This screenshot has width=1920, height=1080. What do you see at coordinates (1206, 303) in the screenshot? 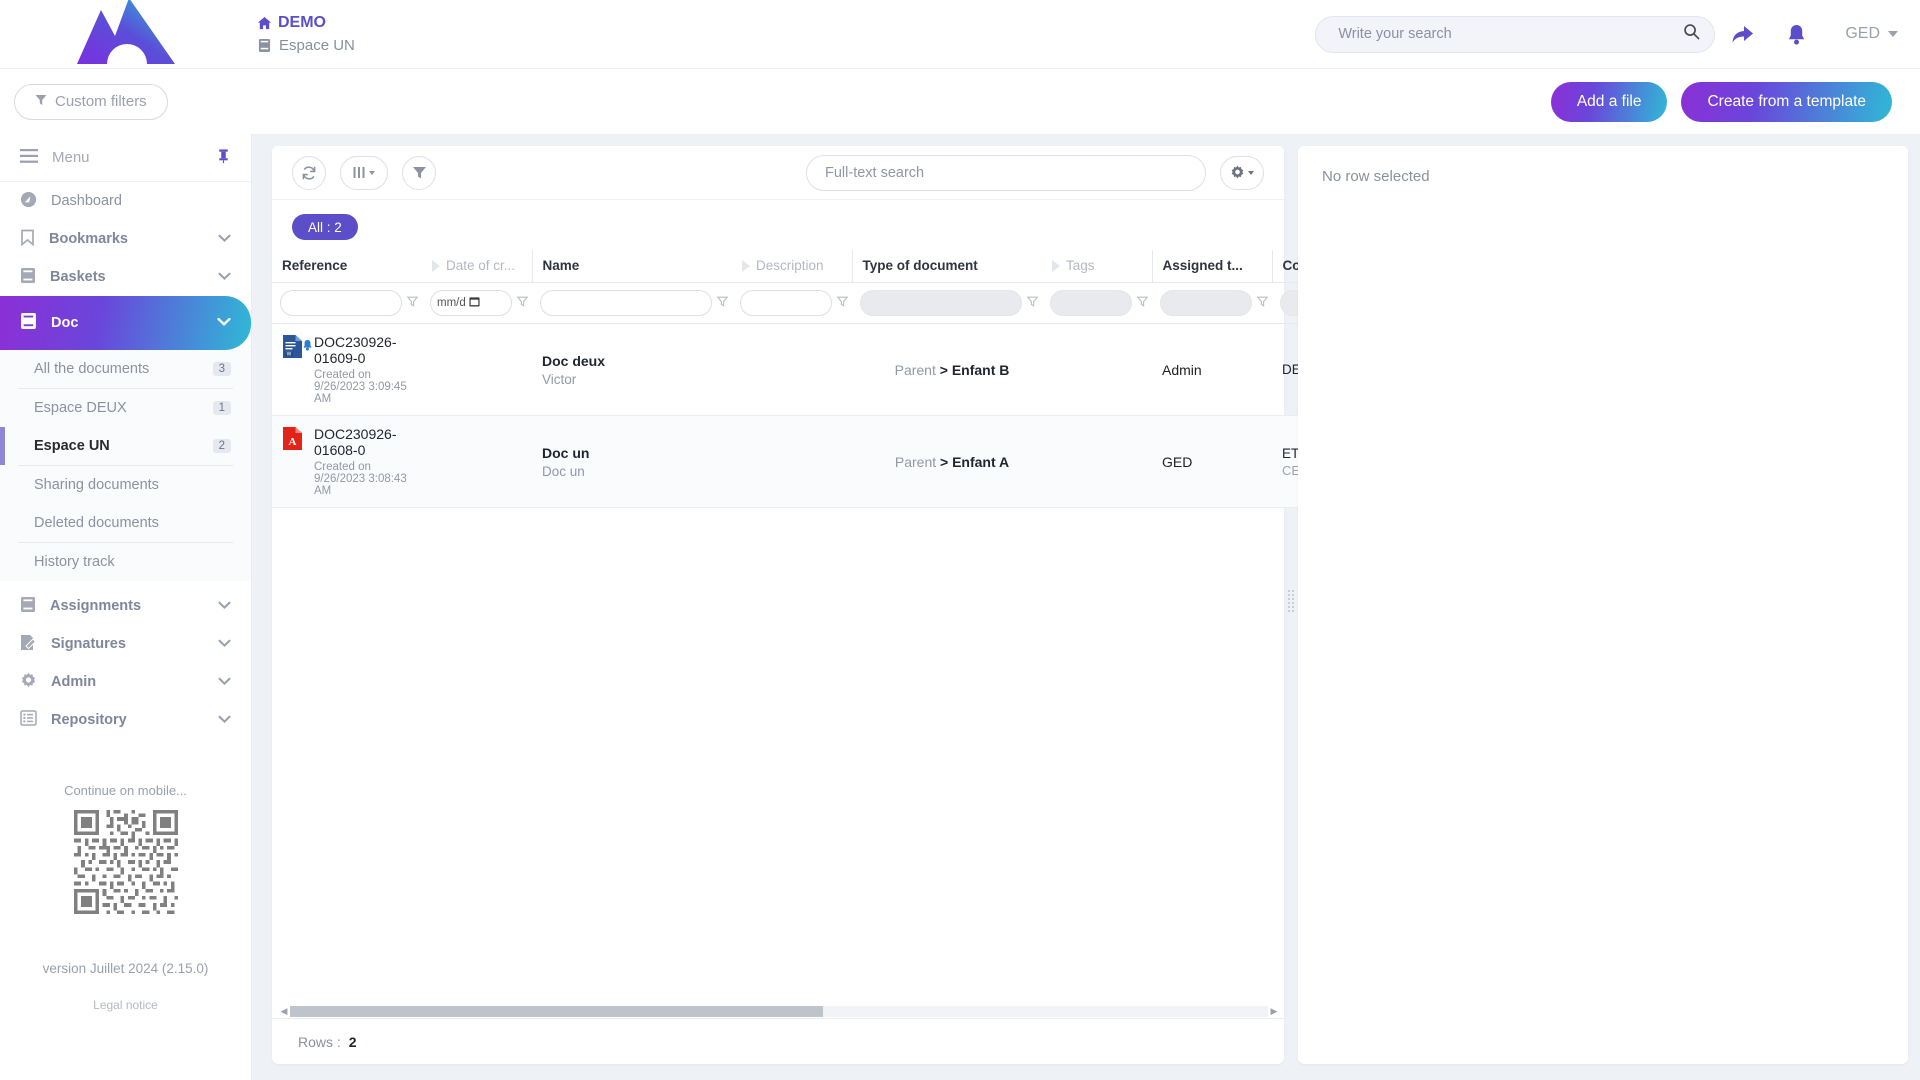
I see `filter-select-assigned-to` at bounding box center [1206, 303].